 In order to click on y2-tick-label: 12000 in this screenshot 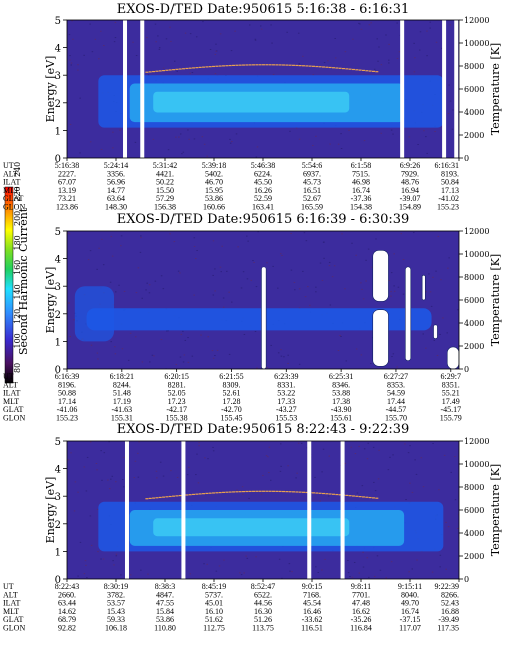, I will do `click(476, 441)`.